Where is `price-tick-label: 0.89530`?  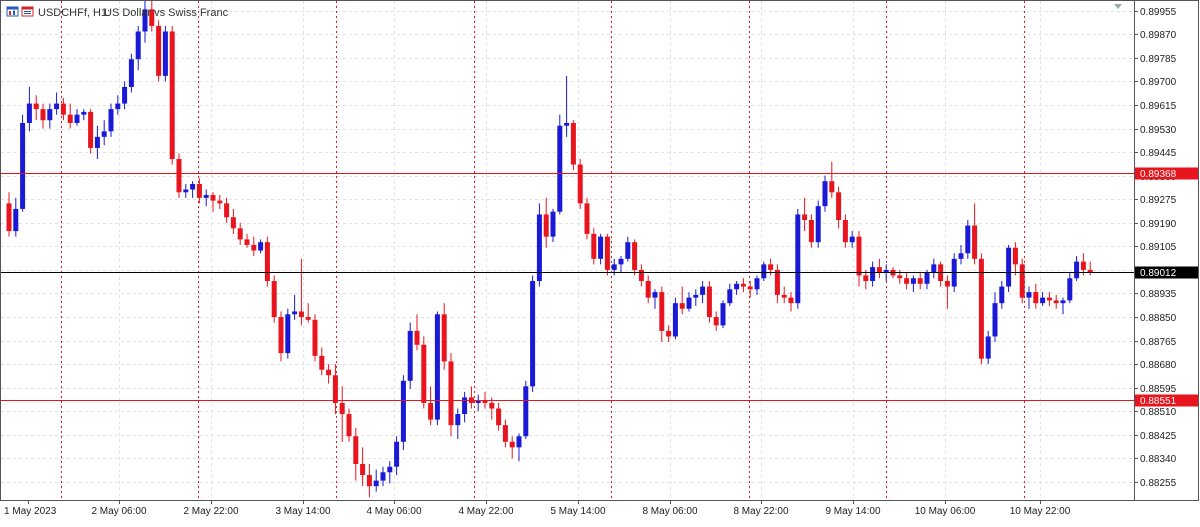
price-tick-label: 0.89530 is located at coordinates (1158, 130).